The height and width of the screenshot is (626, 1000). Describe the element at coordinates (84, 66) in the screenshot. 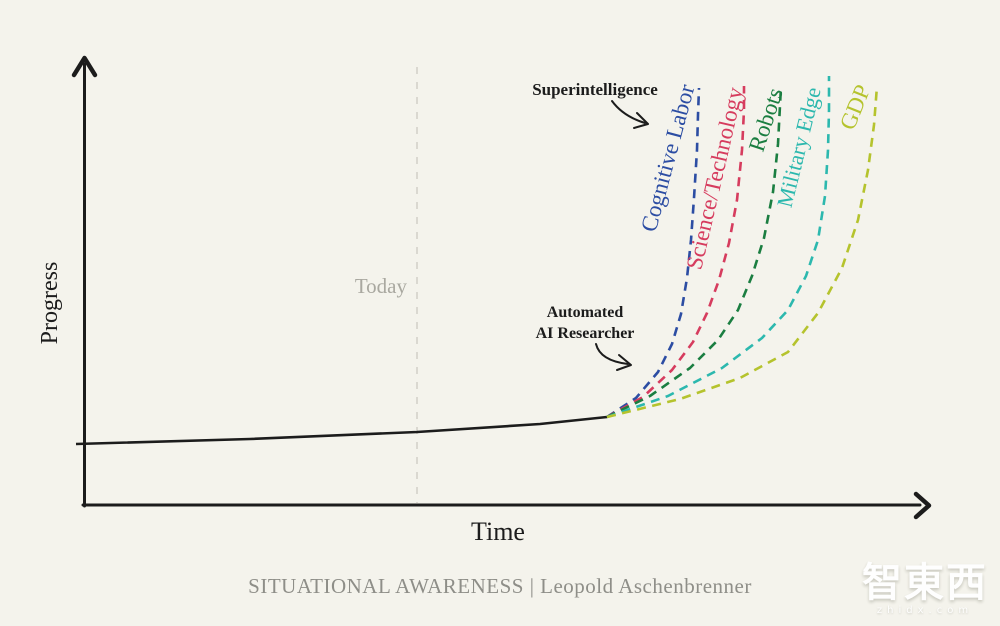

I see `y-axis-arrow-icon` at that location.